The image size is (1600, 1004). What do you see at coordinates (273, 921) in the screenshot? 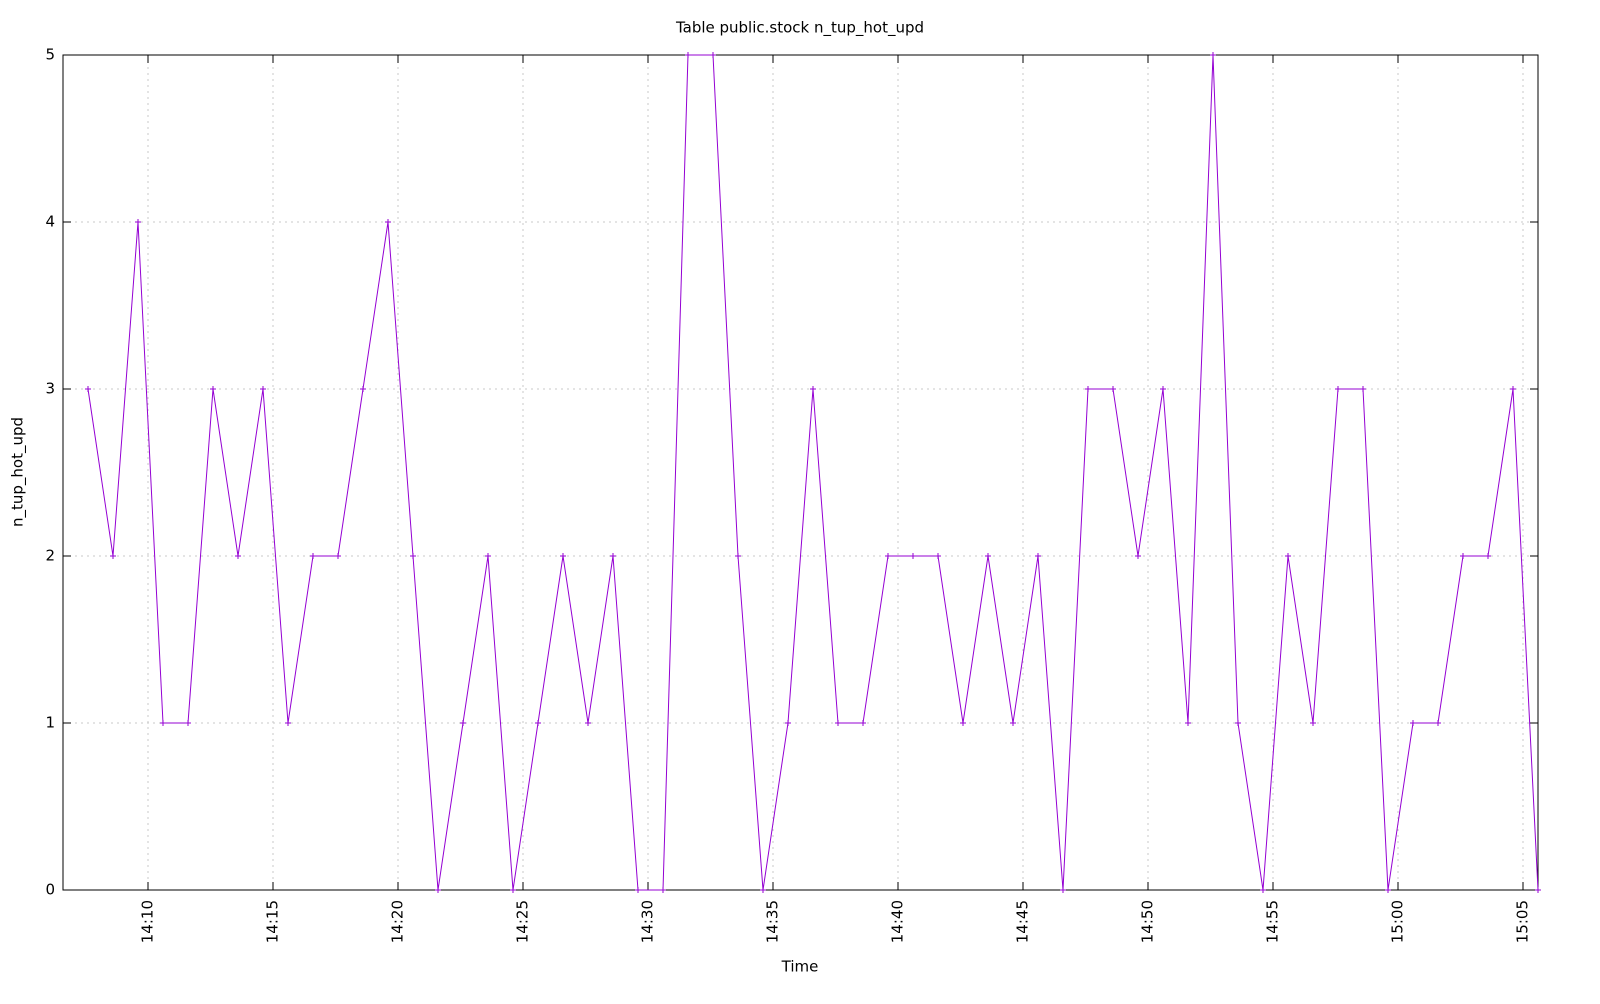
I see `x-tick-label: 14:15` at bounding box center [273, 921].